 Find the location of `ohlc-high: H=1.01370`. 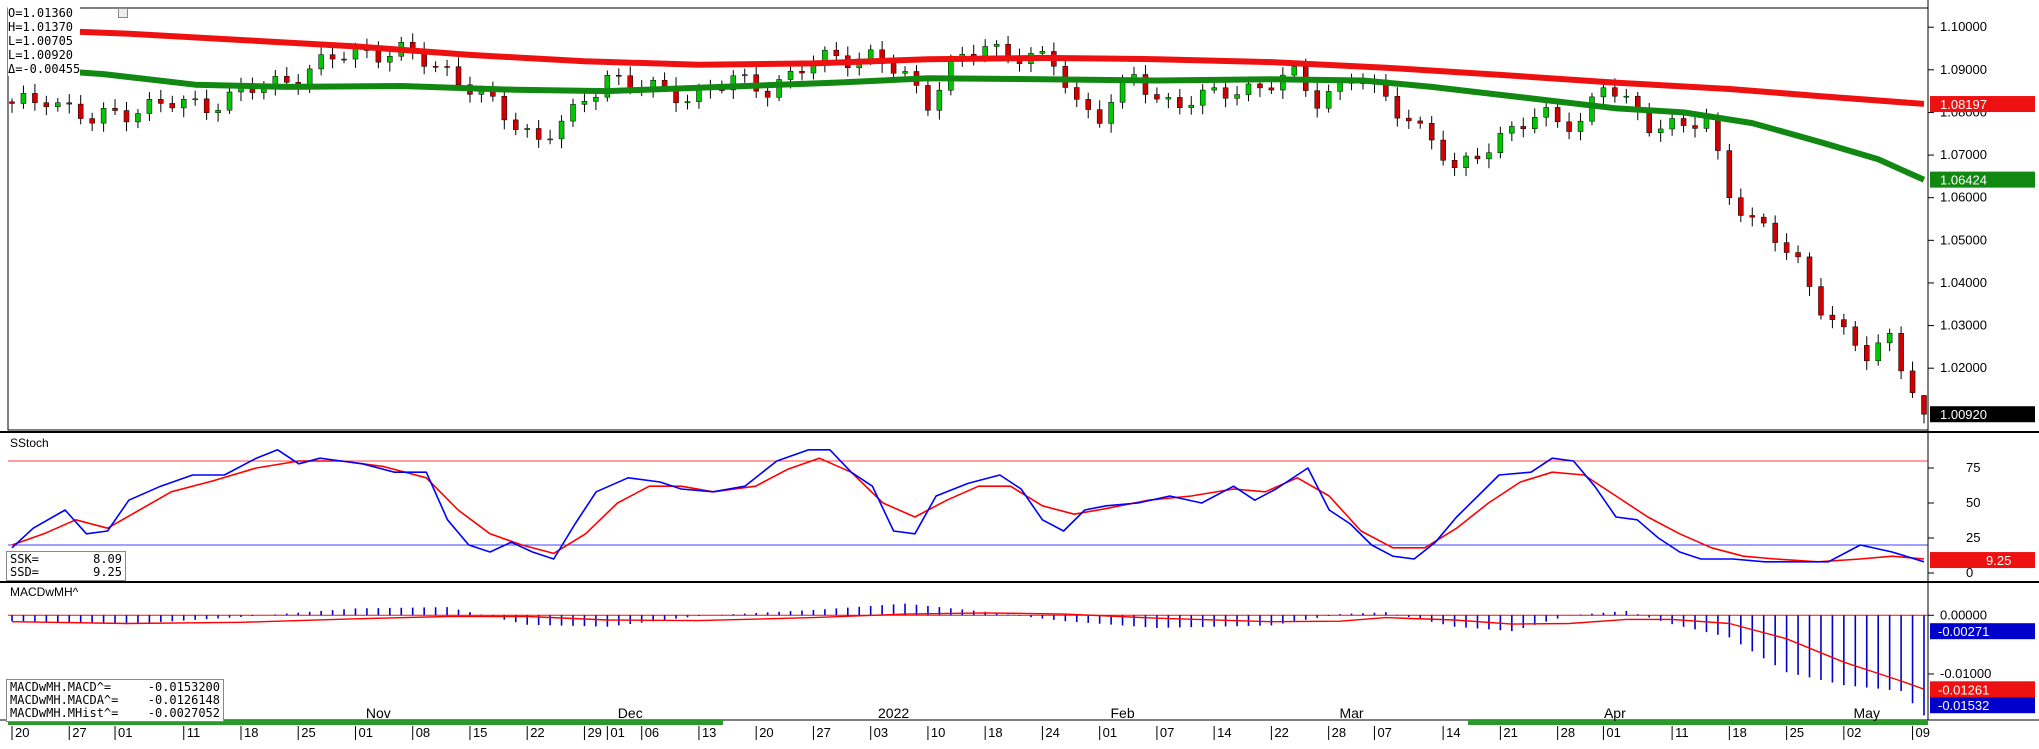

ohlc-high: H=1.01370 is located at coordinates (41, 27).